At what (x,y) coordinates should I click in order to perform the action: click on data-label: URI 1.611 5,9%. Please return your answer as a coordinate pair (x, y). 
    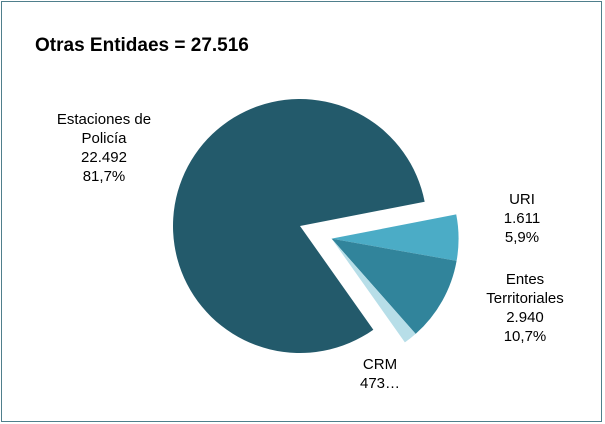
    Looking at the image, I should click on (522, 218).